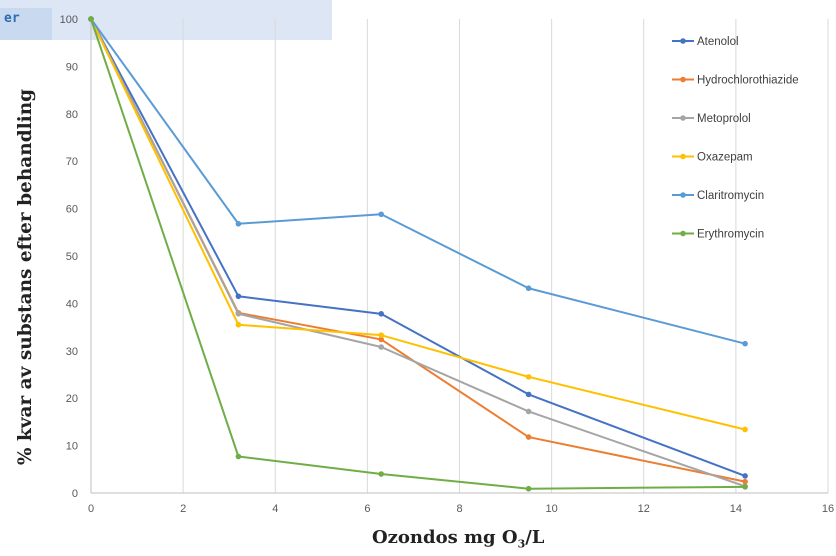 This screenshot has height=556, width=836. I want to click on y-tick-label: 70, so click(72, 162).